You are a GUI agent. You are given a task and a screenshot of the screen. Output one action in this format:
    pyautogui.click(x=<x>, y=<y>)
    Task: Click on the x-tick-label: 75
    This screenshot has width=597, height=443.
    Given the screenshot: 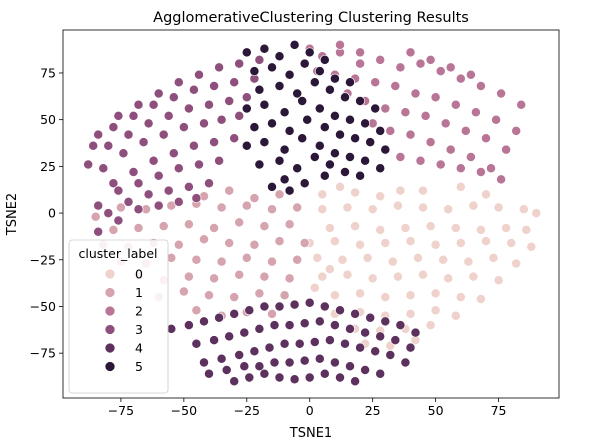 What is the action you would take?
    pyautogui.click(x=499, y=410)
    